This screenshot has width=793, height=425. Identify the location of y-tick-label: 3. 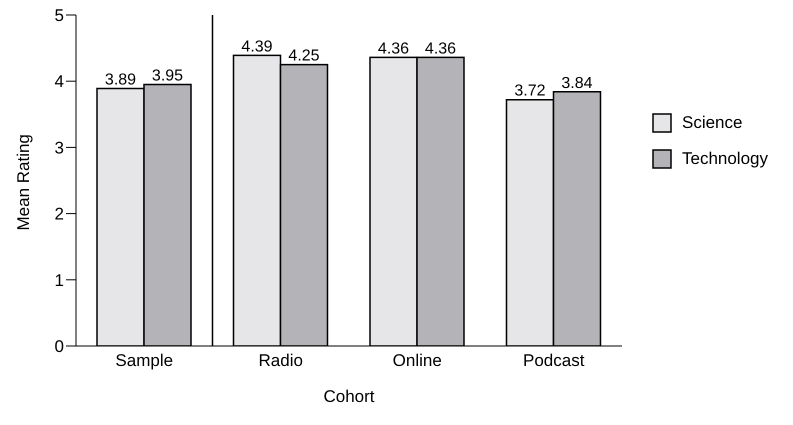
(59, 148).